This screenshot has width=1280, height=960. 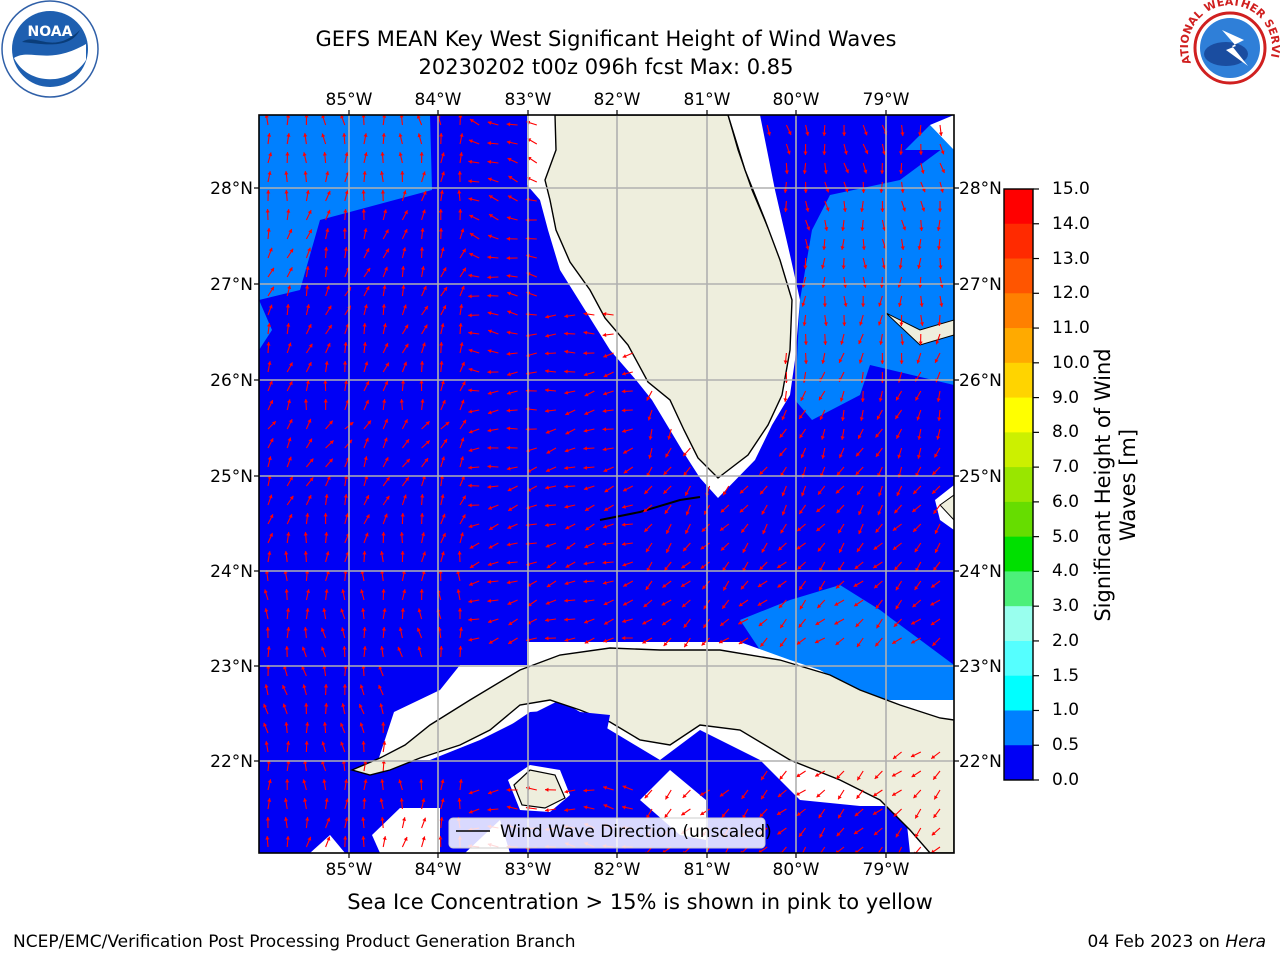 I want to click on colorbar-tick-label: 10.0, so click(x=1071, y=362).